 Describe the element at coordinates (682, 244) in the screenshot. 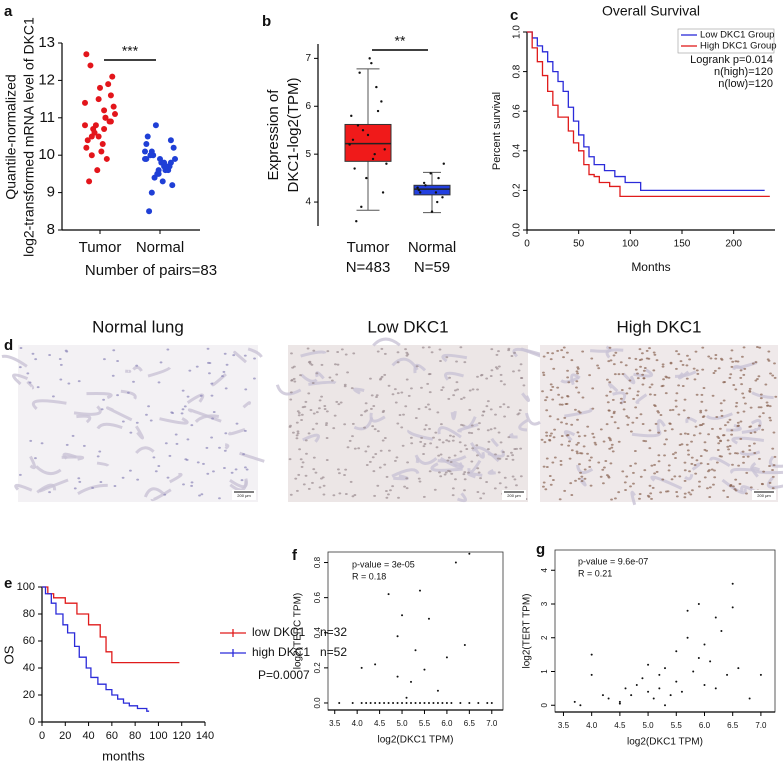

I see `x-tick-label: 150` at that location.